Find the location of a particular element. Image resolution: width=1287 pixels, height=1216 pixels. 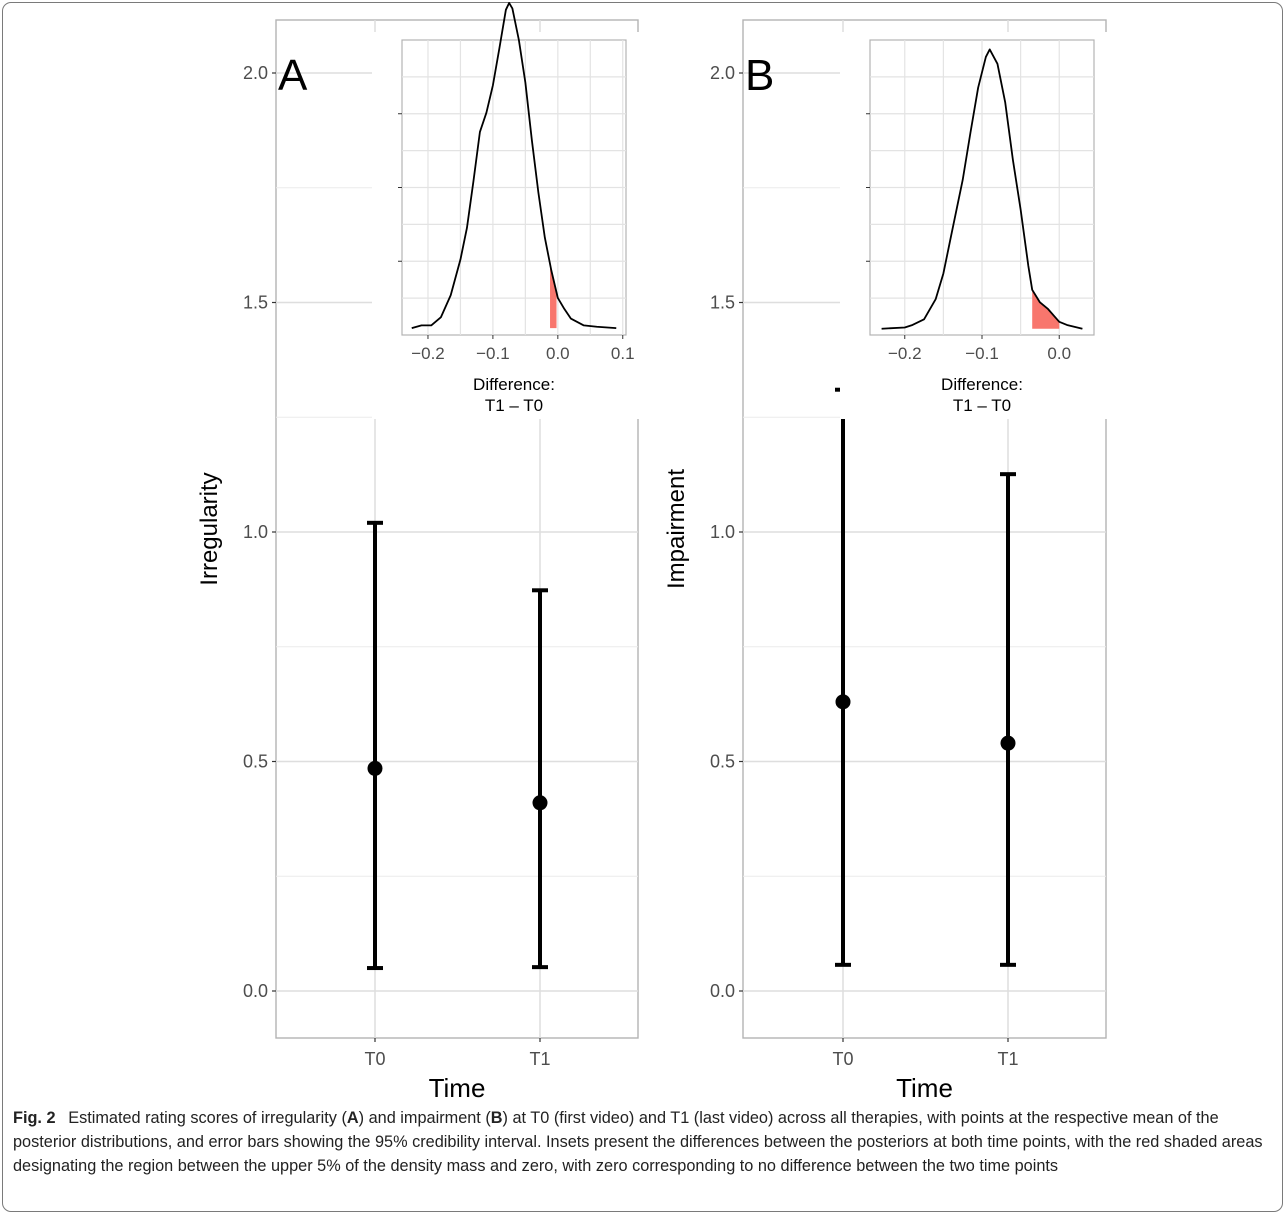

panel-label: A is located at coordinates (293, 75).